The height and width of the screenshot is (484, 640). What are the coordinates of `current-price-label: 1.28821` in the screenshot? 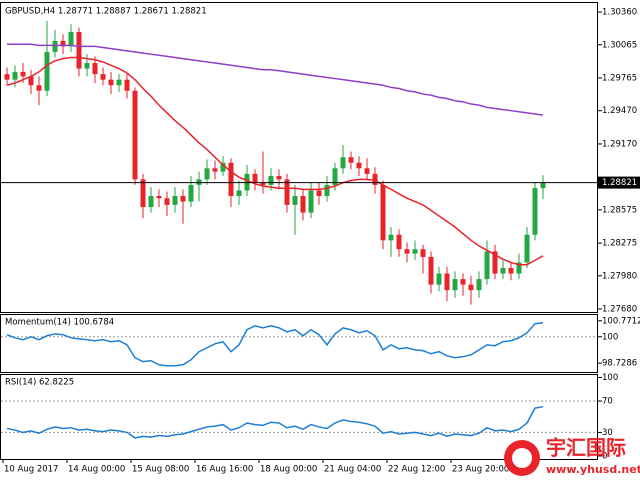 It's located at (619, 183).